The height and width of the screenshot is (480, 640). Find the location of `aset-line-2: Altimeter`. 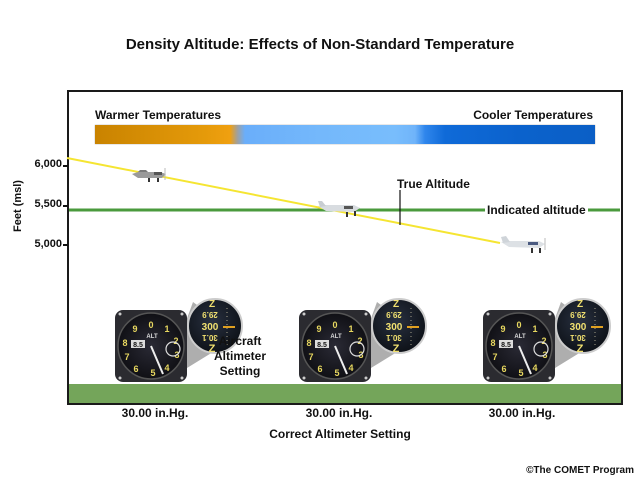

aset-line-2: Altimeter is located at coordinates (239, 356).